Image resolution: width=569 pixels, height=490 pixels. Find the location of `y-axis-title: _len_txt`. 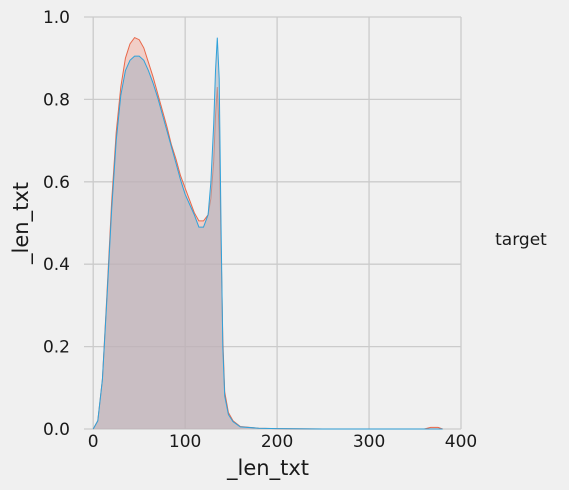

y-axis-title: _len_txt is located at coordinates (21, 223).